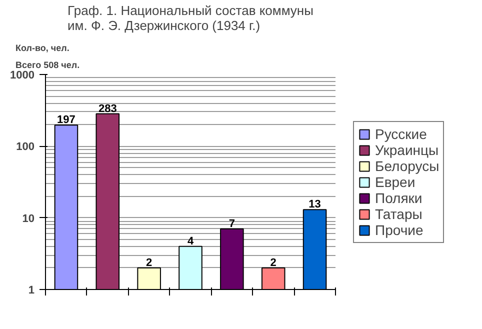 The height and width of the screenshot is (329, 482). Describe the element at coordinates (231, 224) in the screenshot. I see `data-label: 7` at that location.